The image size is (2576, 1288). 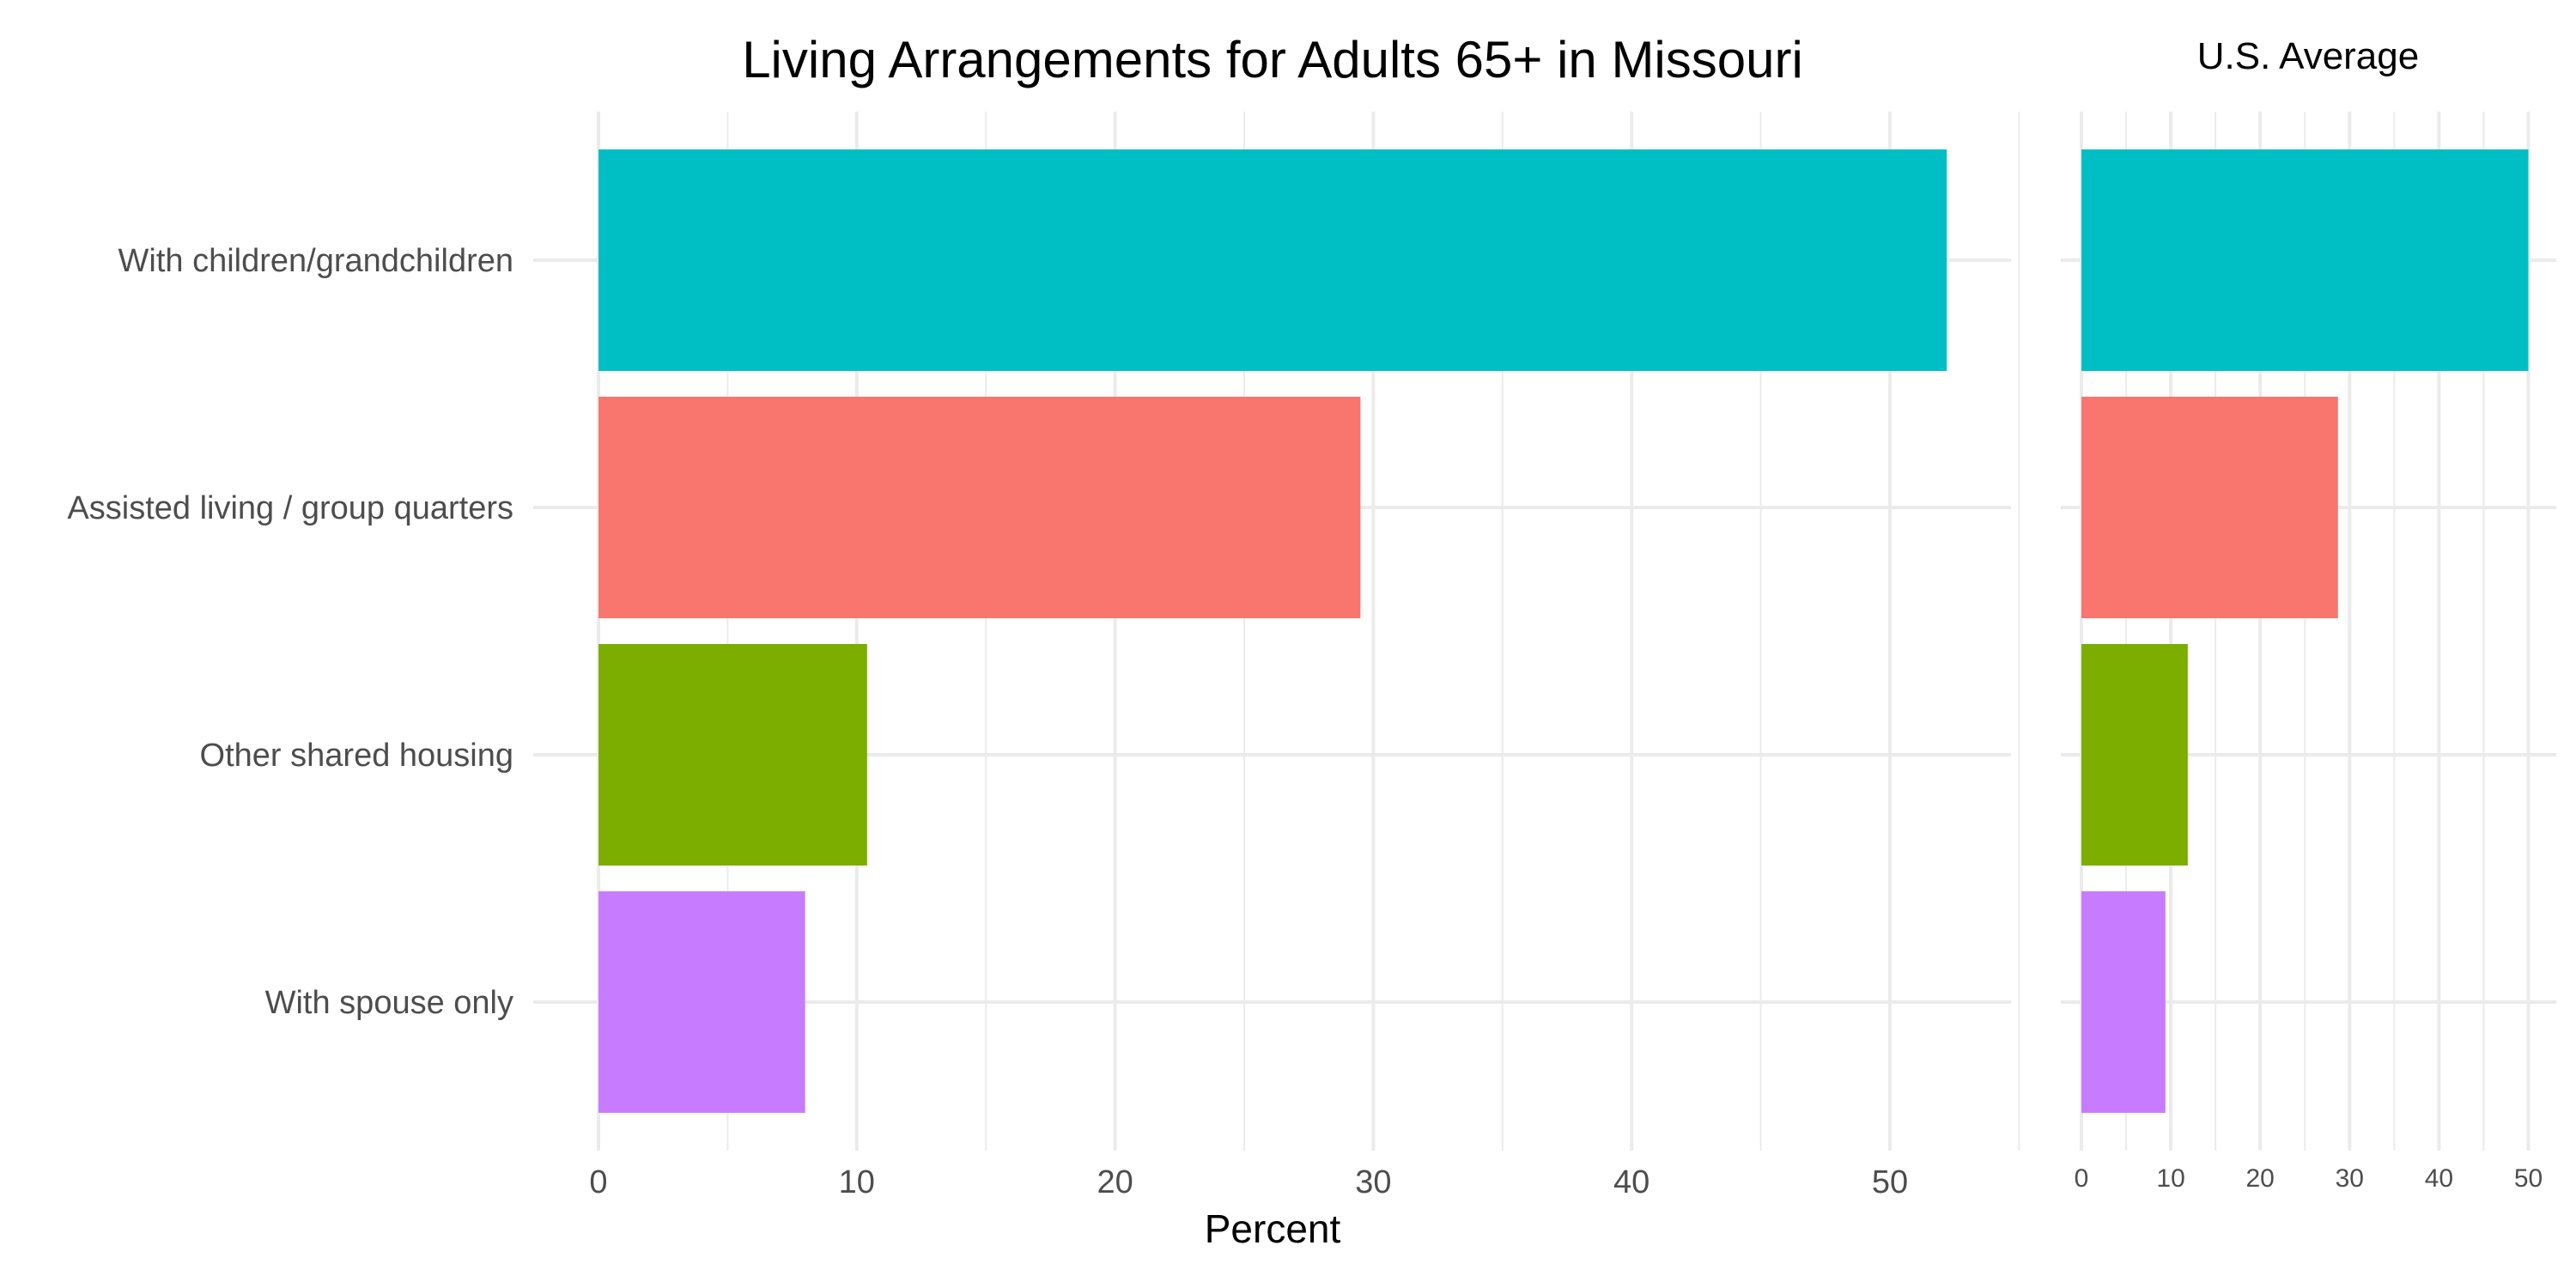 I want to click on us-average-bar-with-children-grandchildren, so click(x=2305, y=260).